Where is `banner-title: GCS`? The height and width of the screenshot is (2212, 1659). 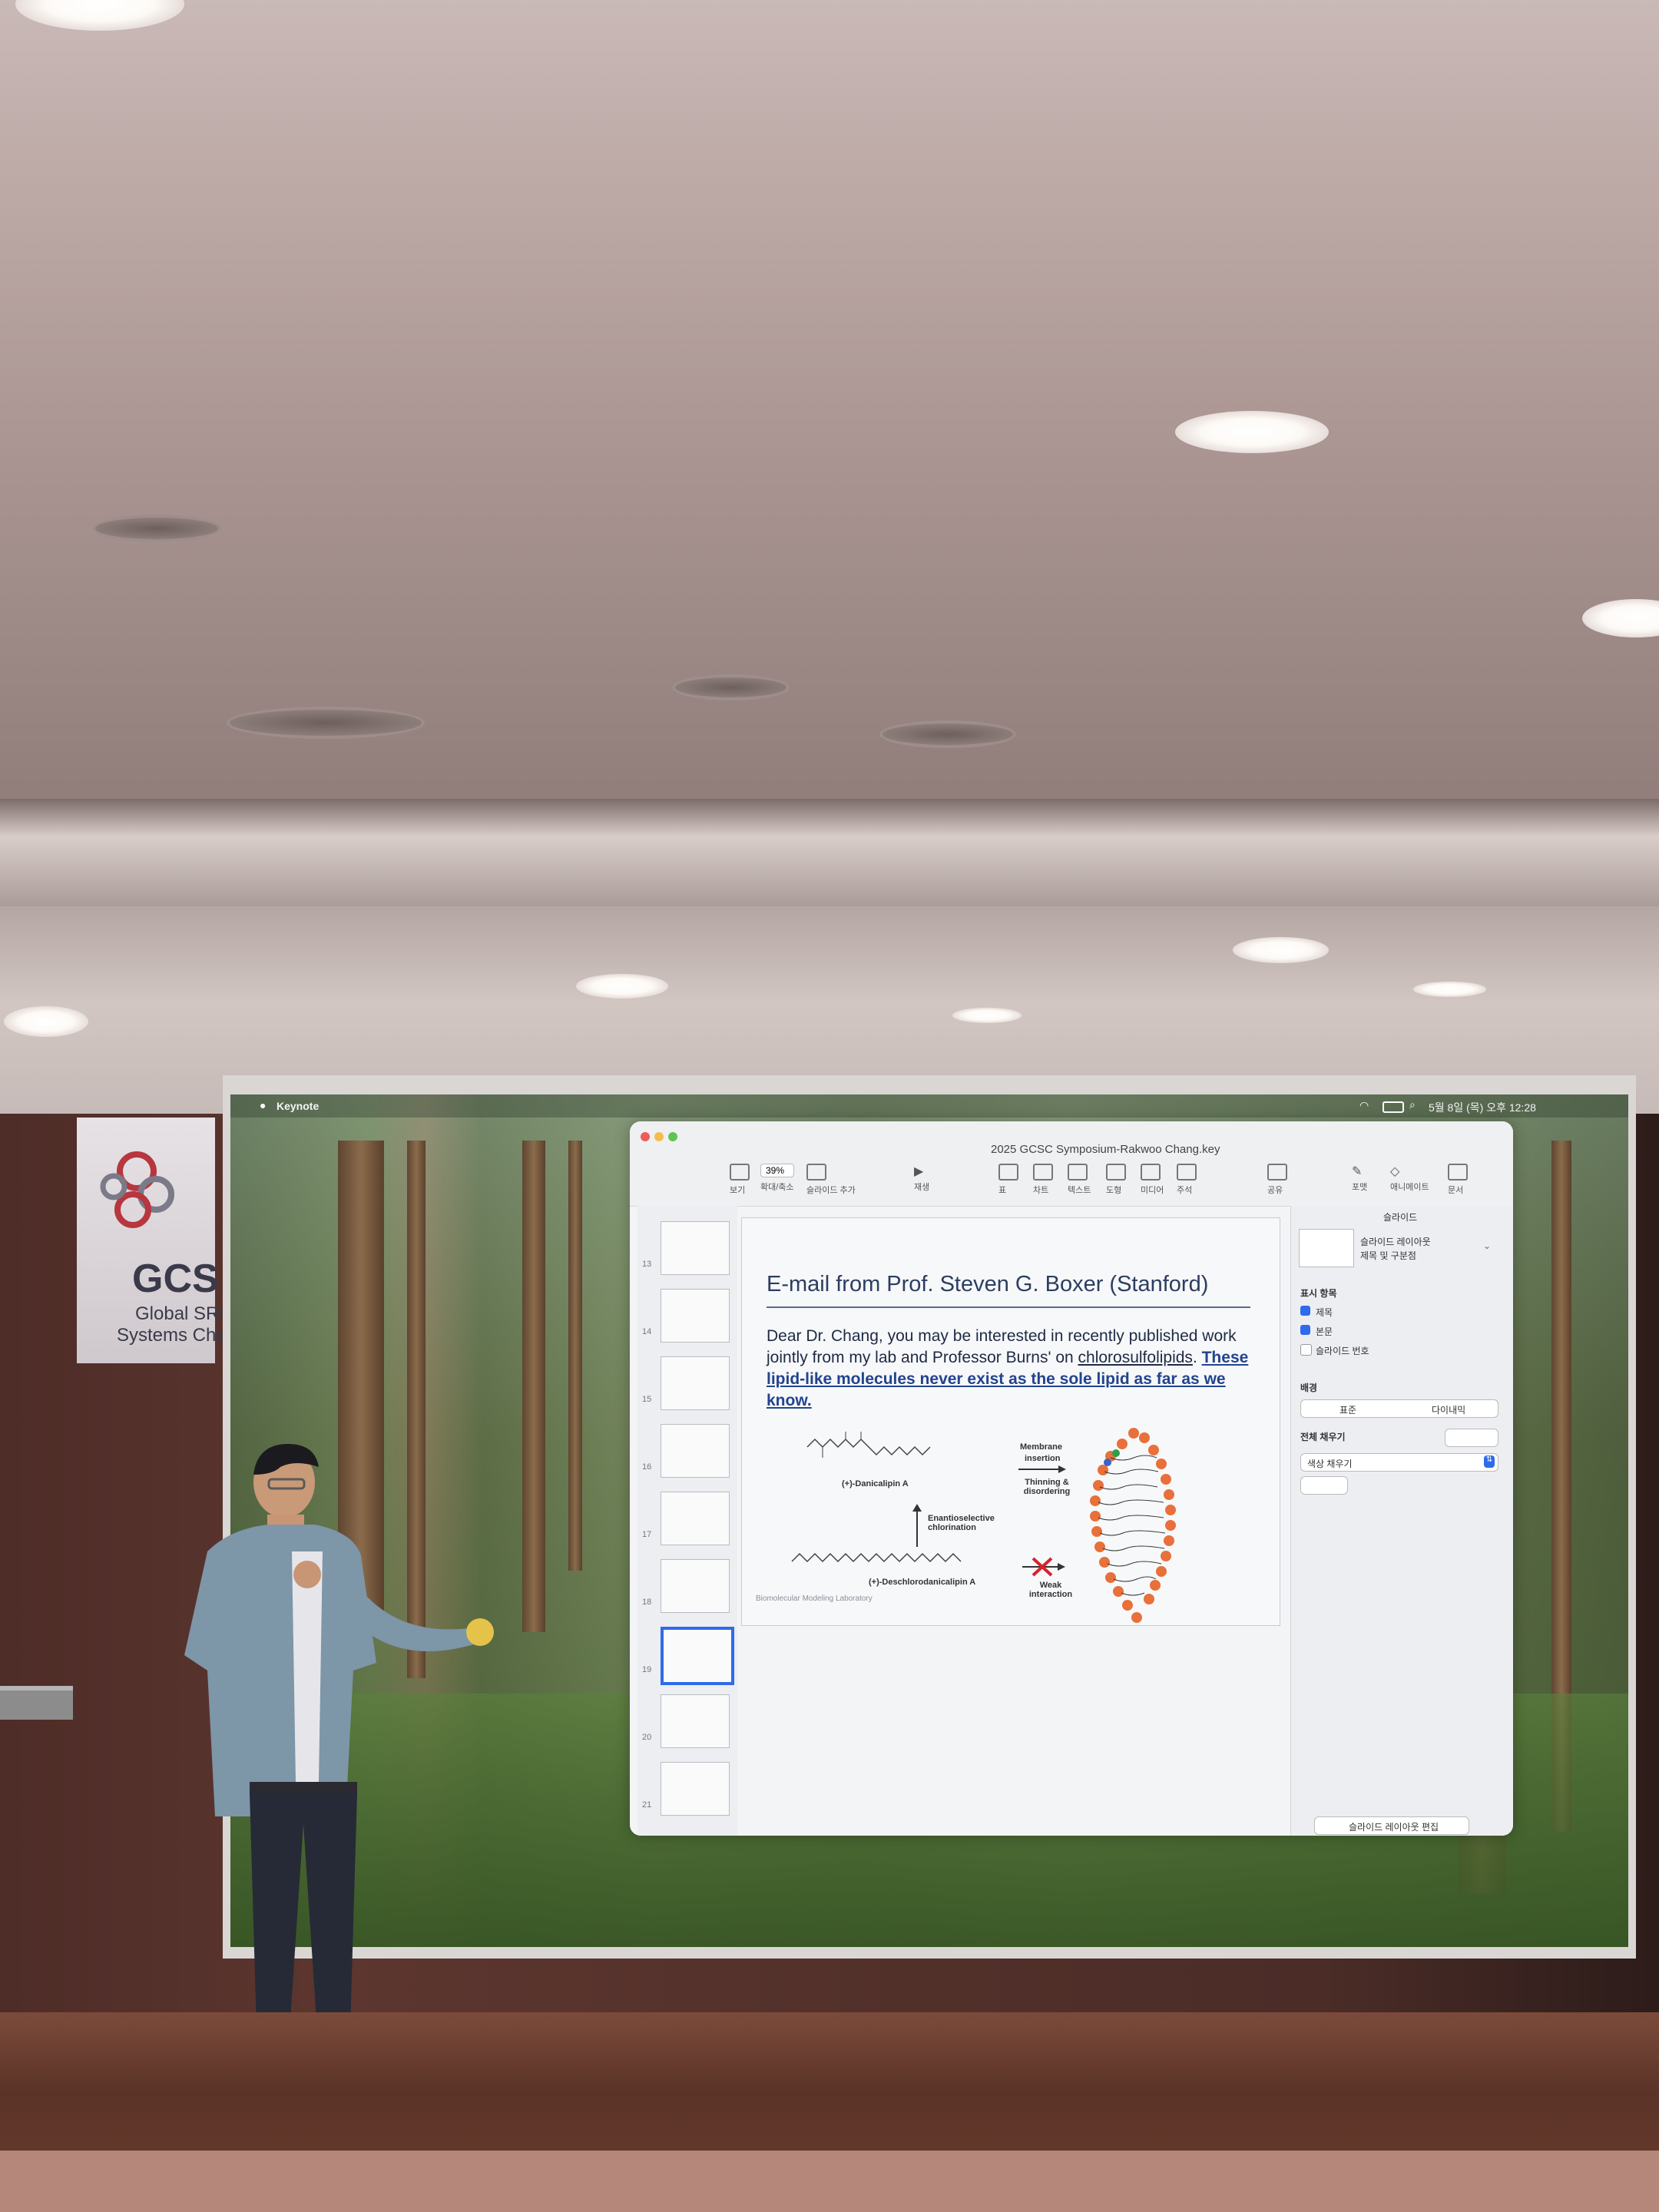 banner-title: GCS is located at coordinates (175, 1279).